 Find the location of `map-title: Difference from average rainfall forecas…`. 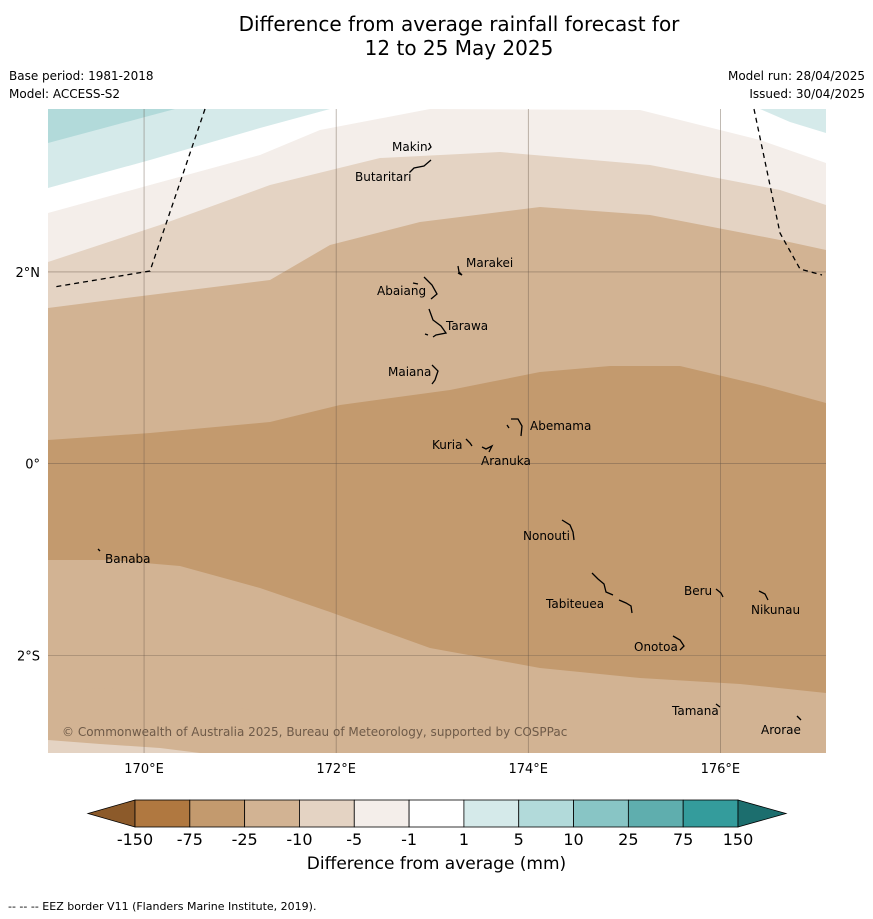

map-title: Difference from average rainfall forecas… is located at coordinates (459, 36).